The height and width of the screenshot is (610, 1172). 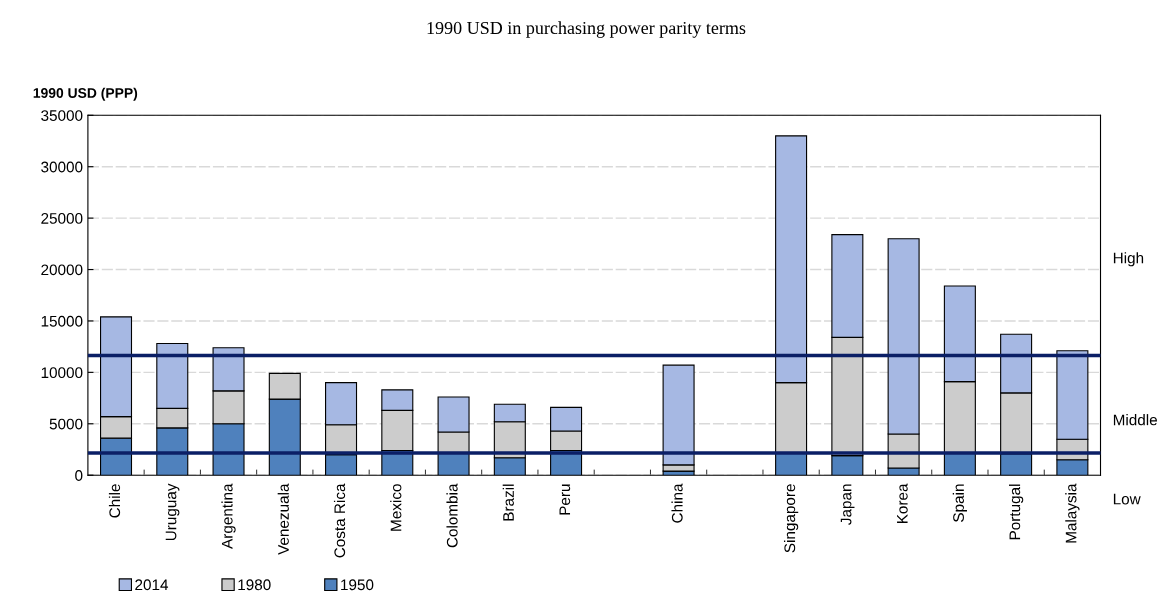 I want to click on legend-label: 1950, so click(x=357, y=585).